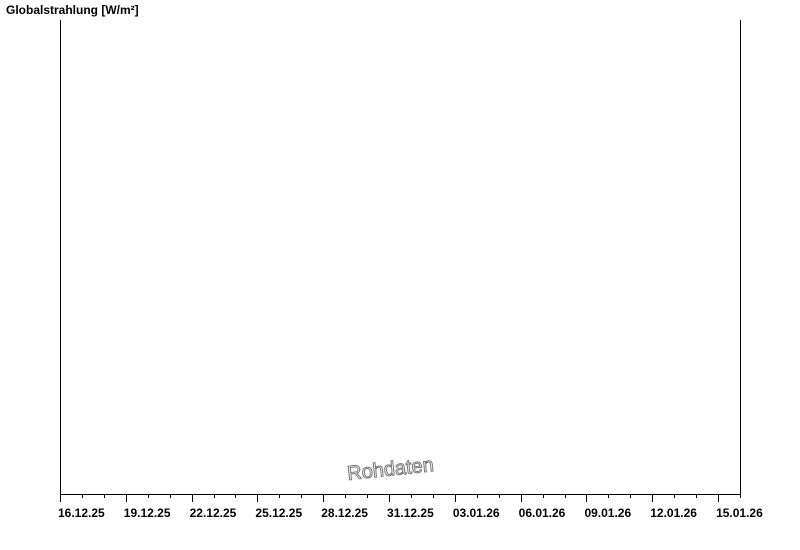 This screenshot has height=550, width=800. What do you see at coordinates (147, 513) in the screenshot?
I see `x-tick-label: 19.12.25` at bounding box center [147, 513].